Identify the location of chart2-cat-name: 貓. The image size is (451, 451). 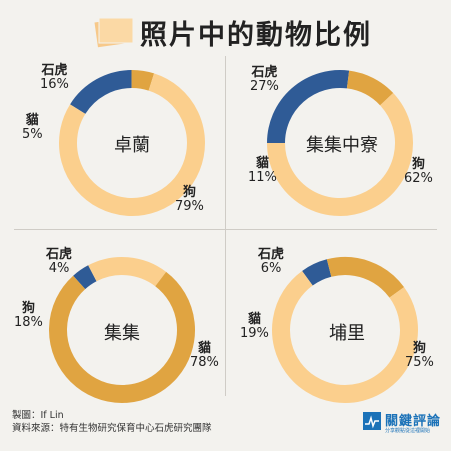
(262, 163).